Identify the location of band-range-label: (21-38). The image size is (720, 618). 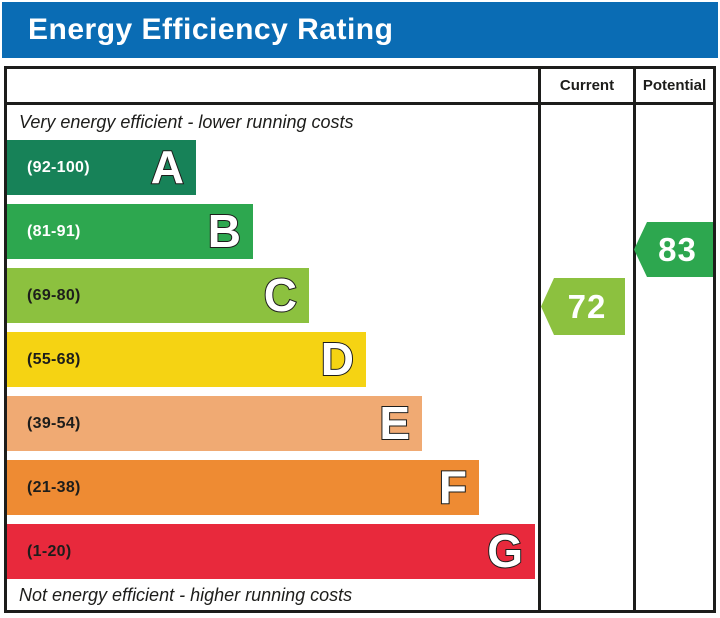
(54, 487).